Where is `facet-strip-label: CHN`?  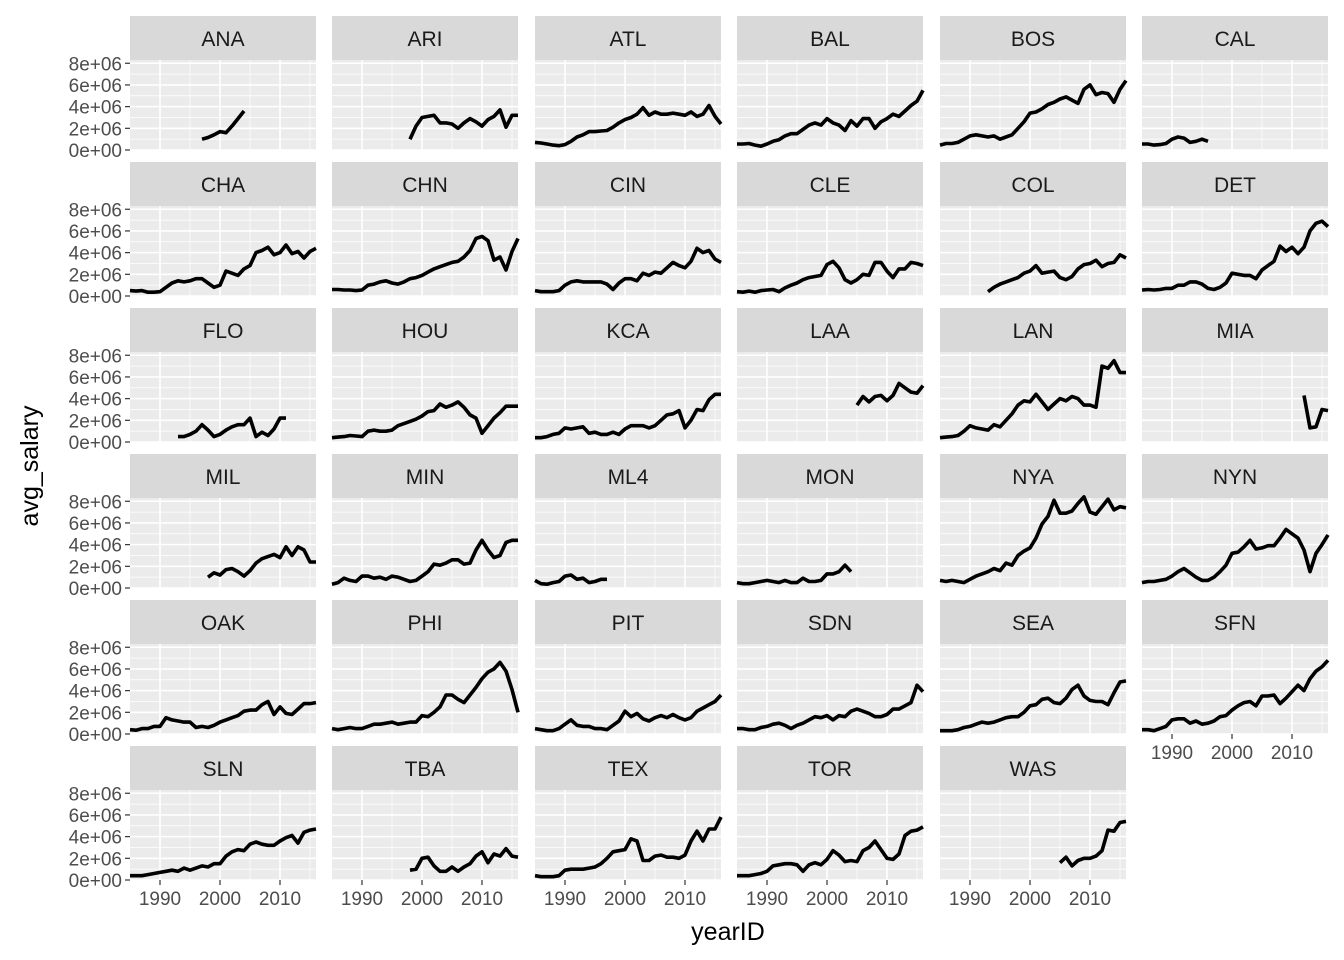
facet-strip-label: CHN is located at coordinates (425, 185).